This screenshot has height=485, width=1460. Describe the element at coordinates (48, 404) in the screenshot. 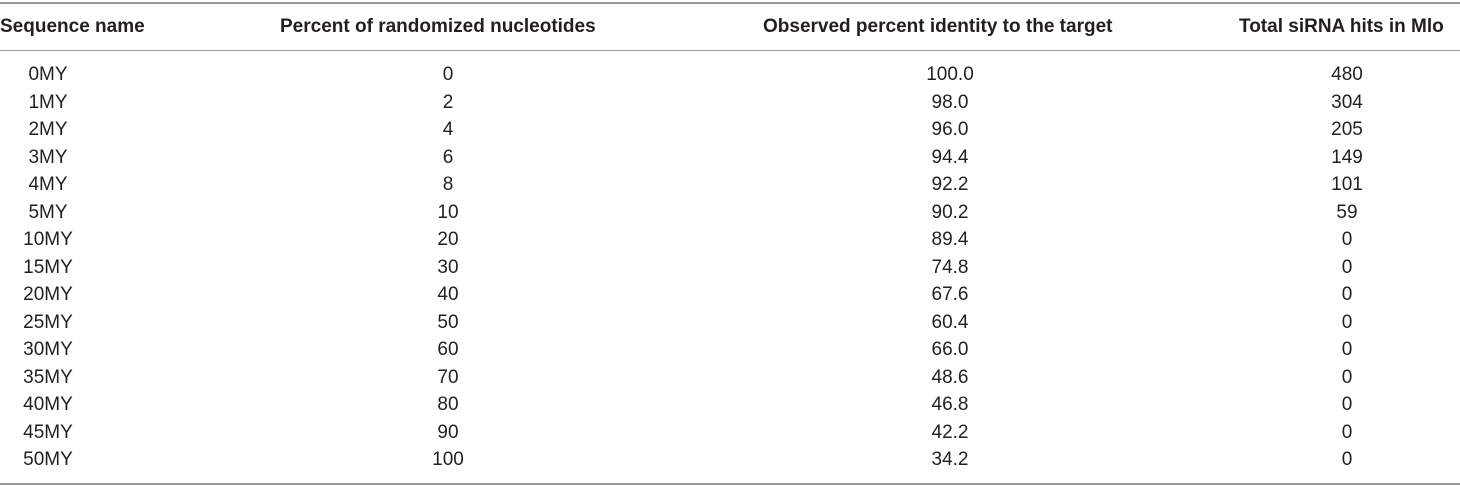

I see `cell-sequence-name: 40MY` at that location.